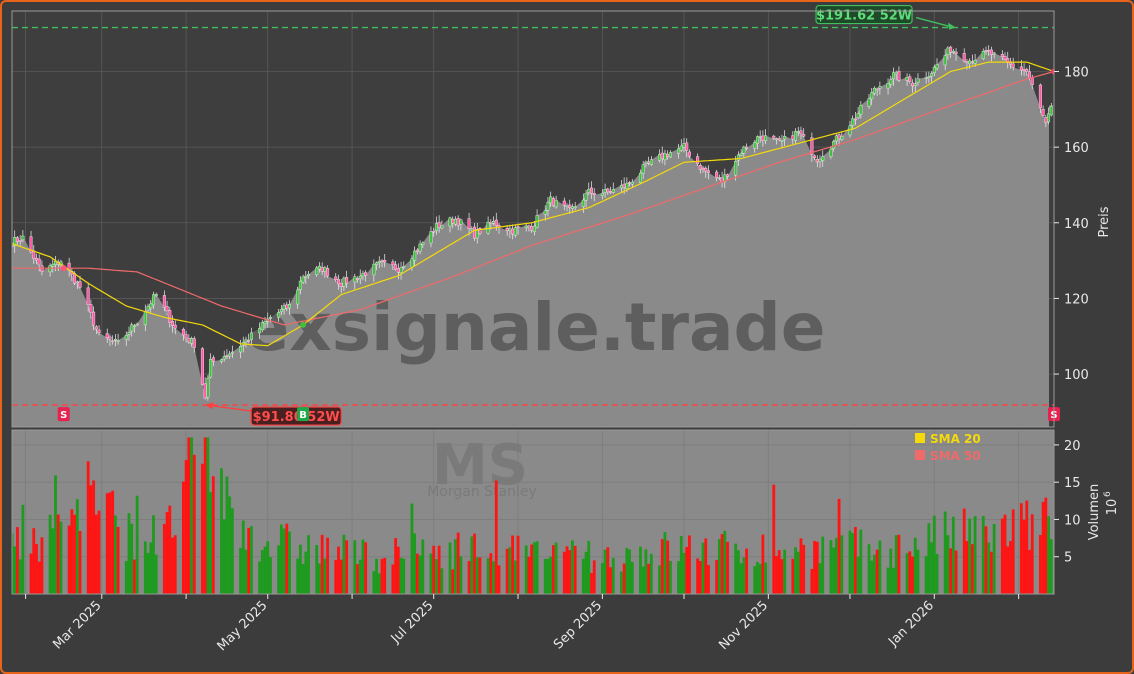  I want to click on volume-multiplier: 10 6, so click(1111, 503).